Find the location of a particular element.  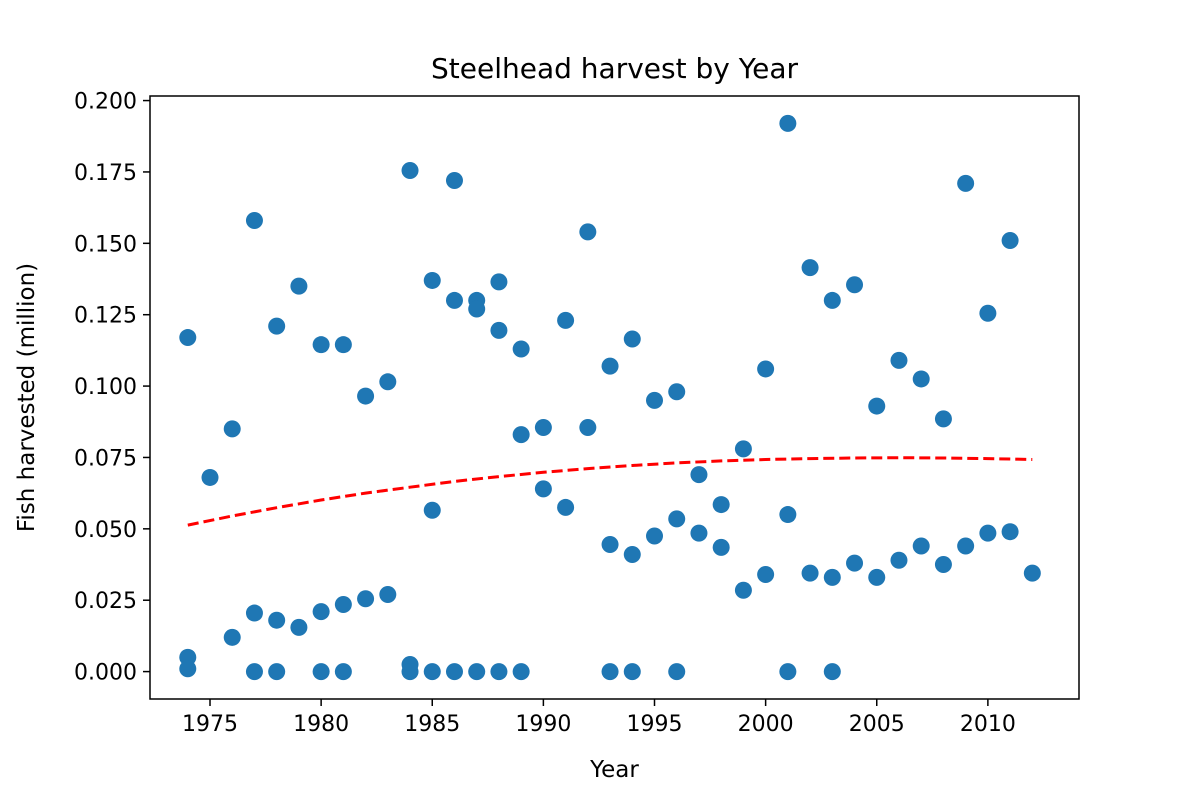

x-tick-label: 2000 is located at coordinates (766, 724).